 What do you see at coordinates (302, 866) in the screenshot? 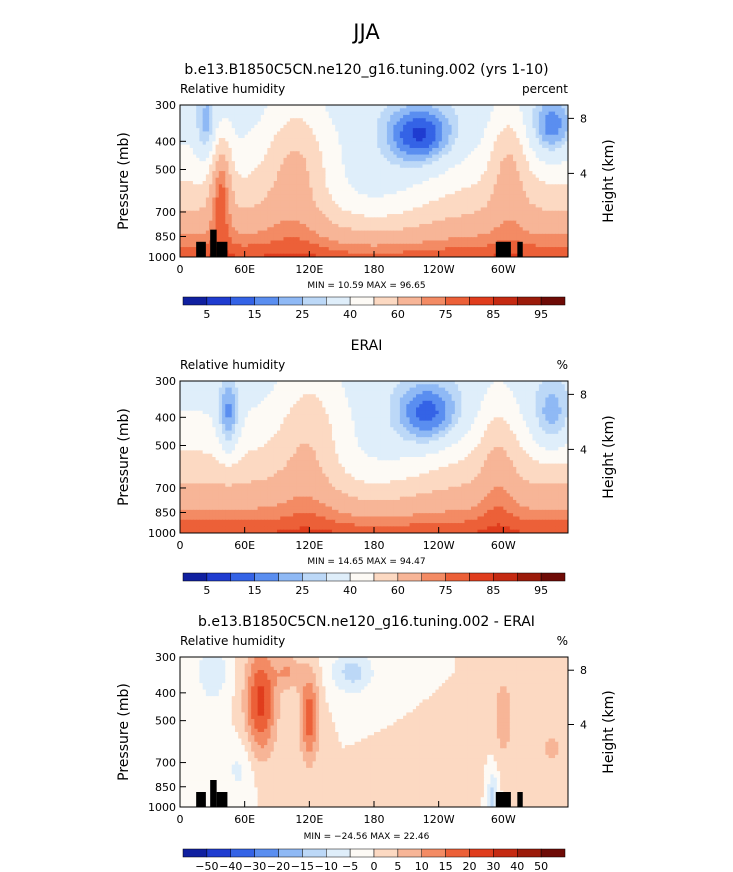
I see `colorbar-label: −15` at bounding box center [302, 866].